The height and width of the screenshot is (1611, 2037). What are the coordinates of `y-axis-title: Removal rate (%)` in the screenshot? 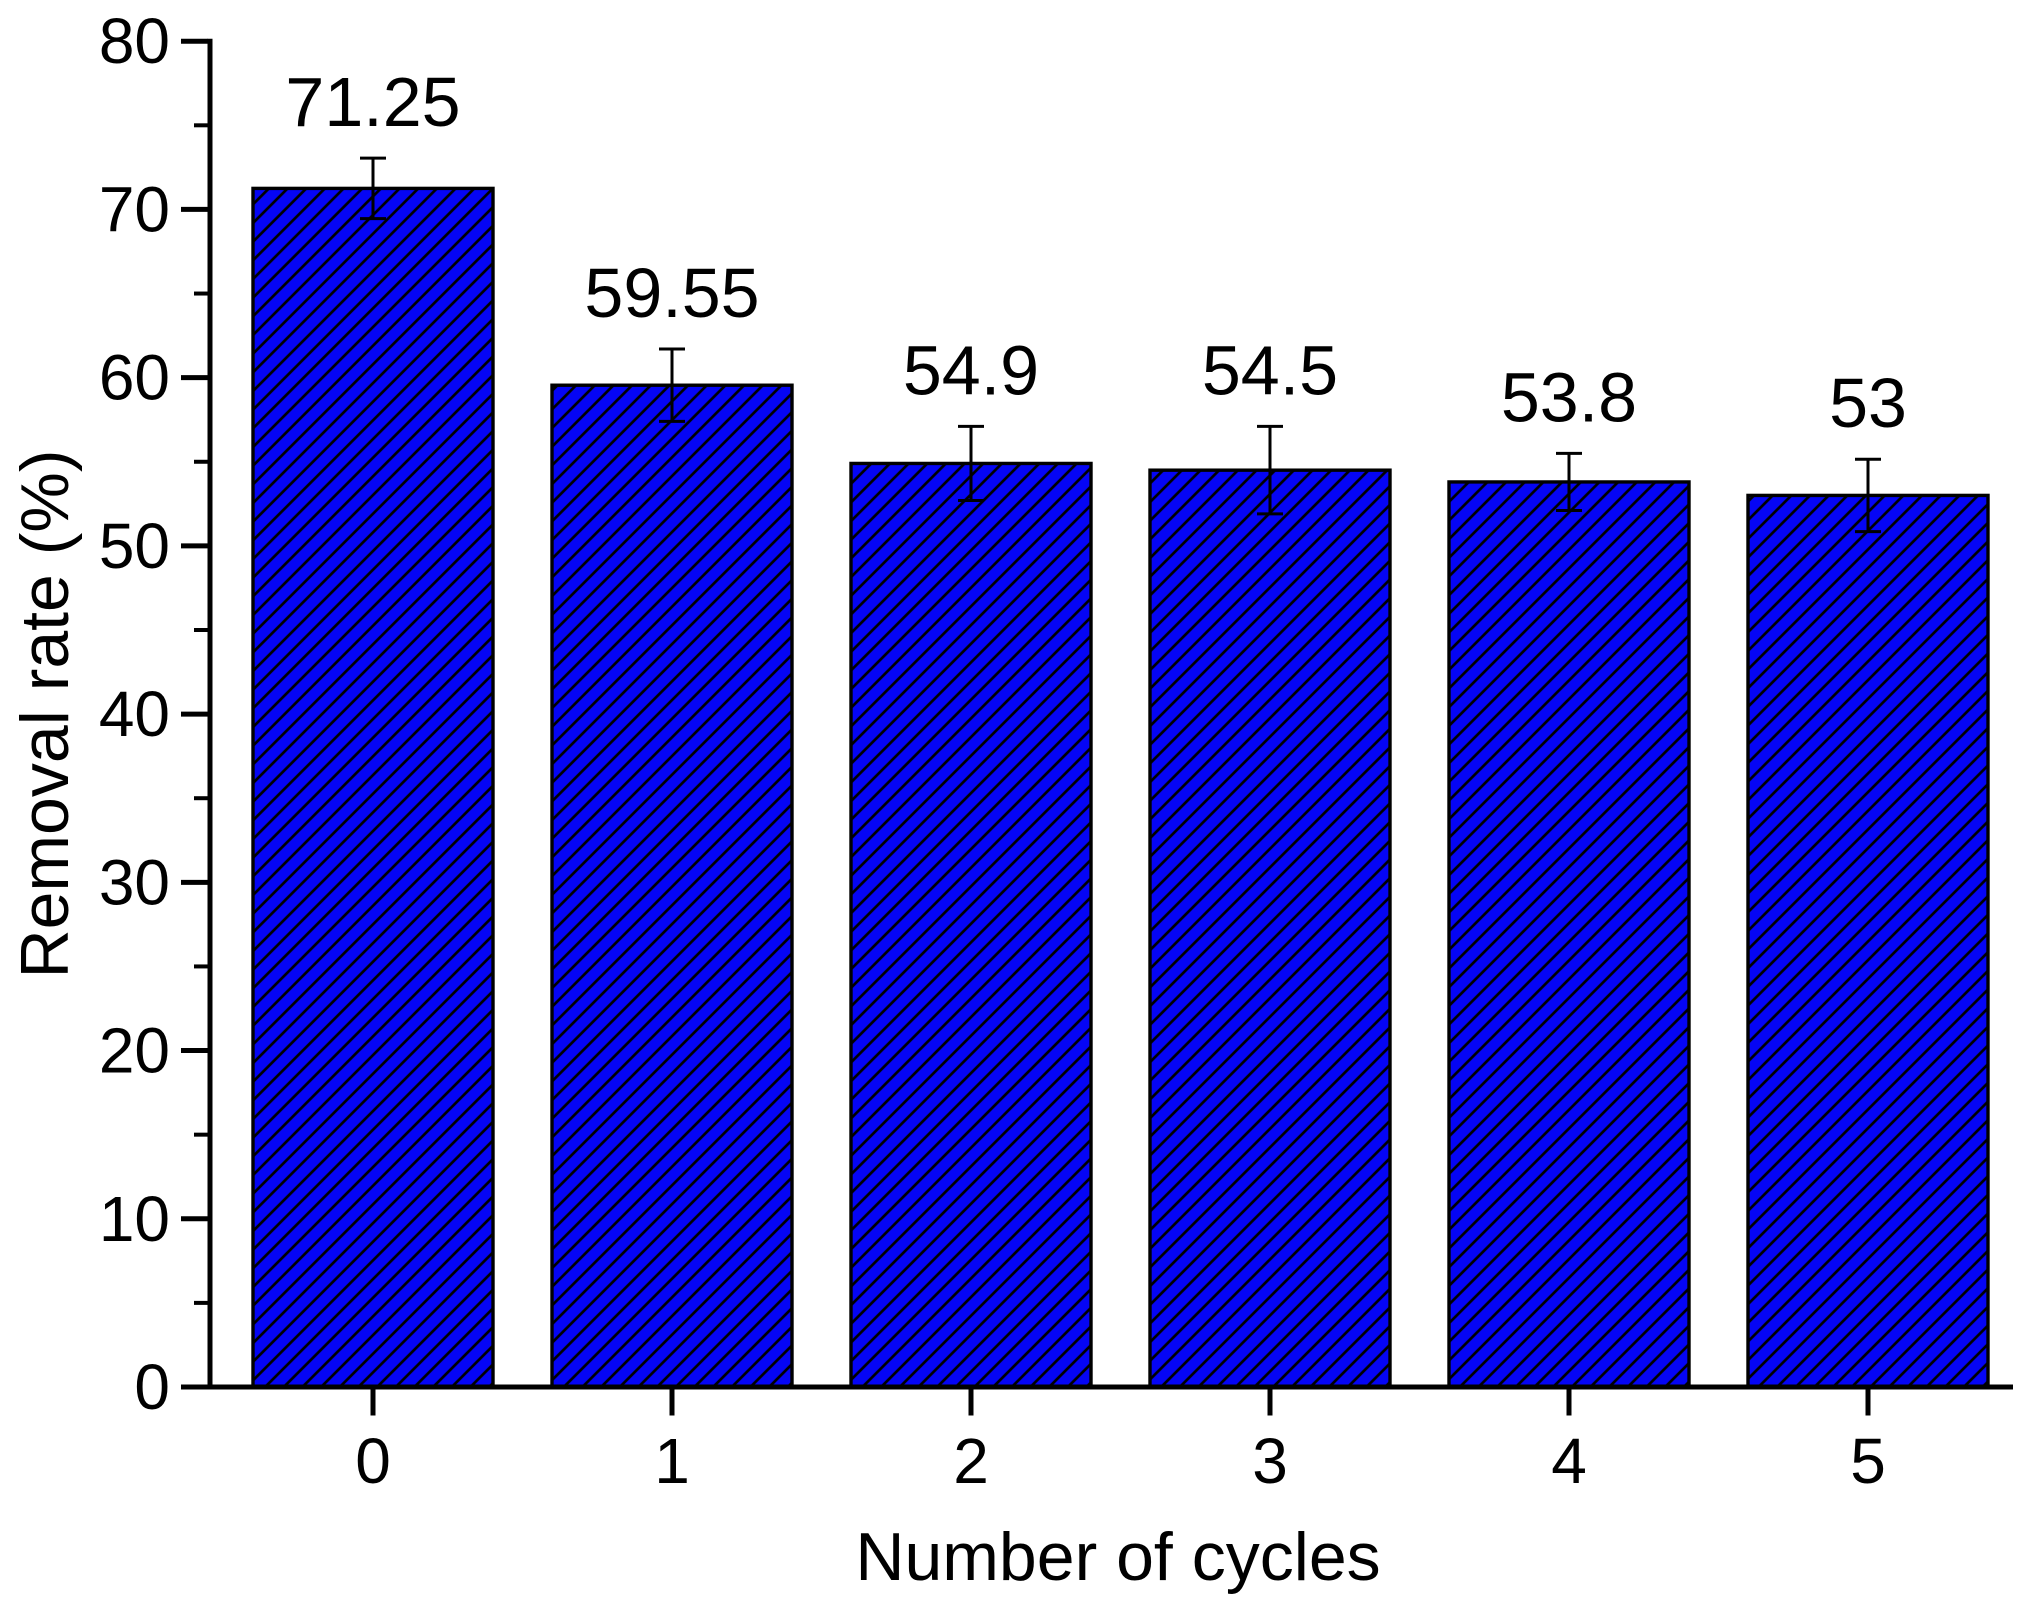 It's located at (45, 713).